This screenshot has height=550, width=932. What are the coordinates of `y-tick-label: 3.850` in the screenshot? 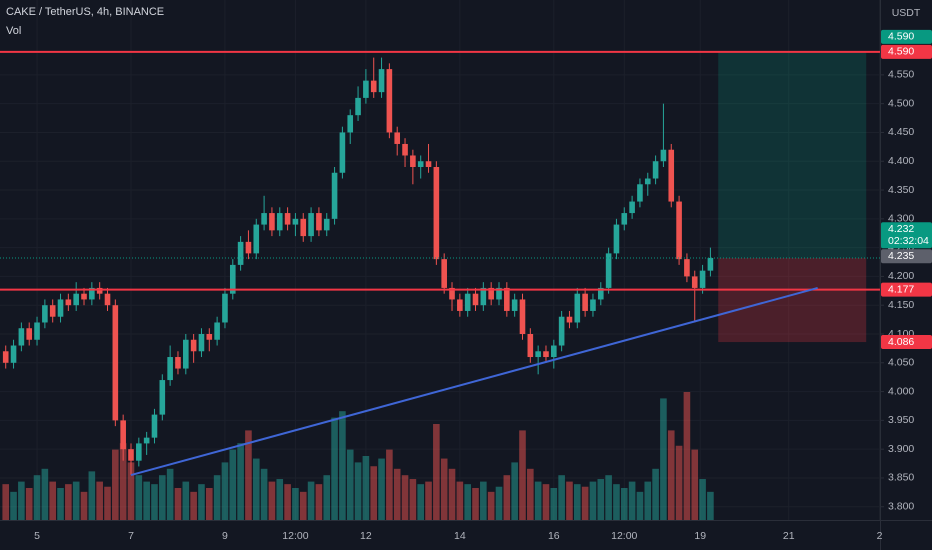 It's located at (901, 478).